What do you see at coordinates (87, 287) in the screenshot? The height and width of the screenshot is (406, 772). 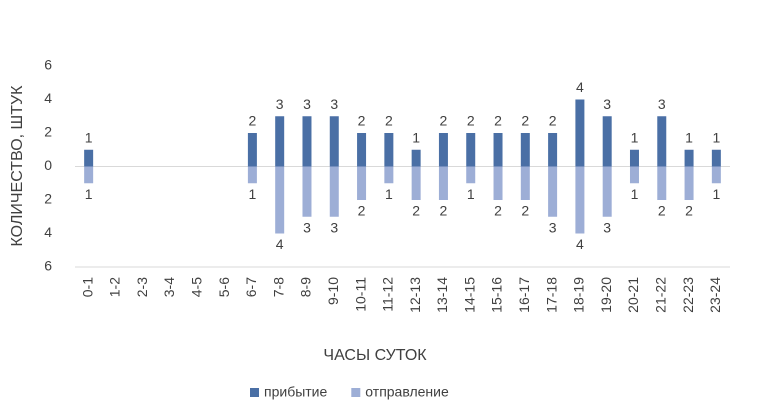 I see `x-tick-label: 0-1` at bounding box center [87, 287].